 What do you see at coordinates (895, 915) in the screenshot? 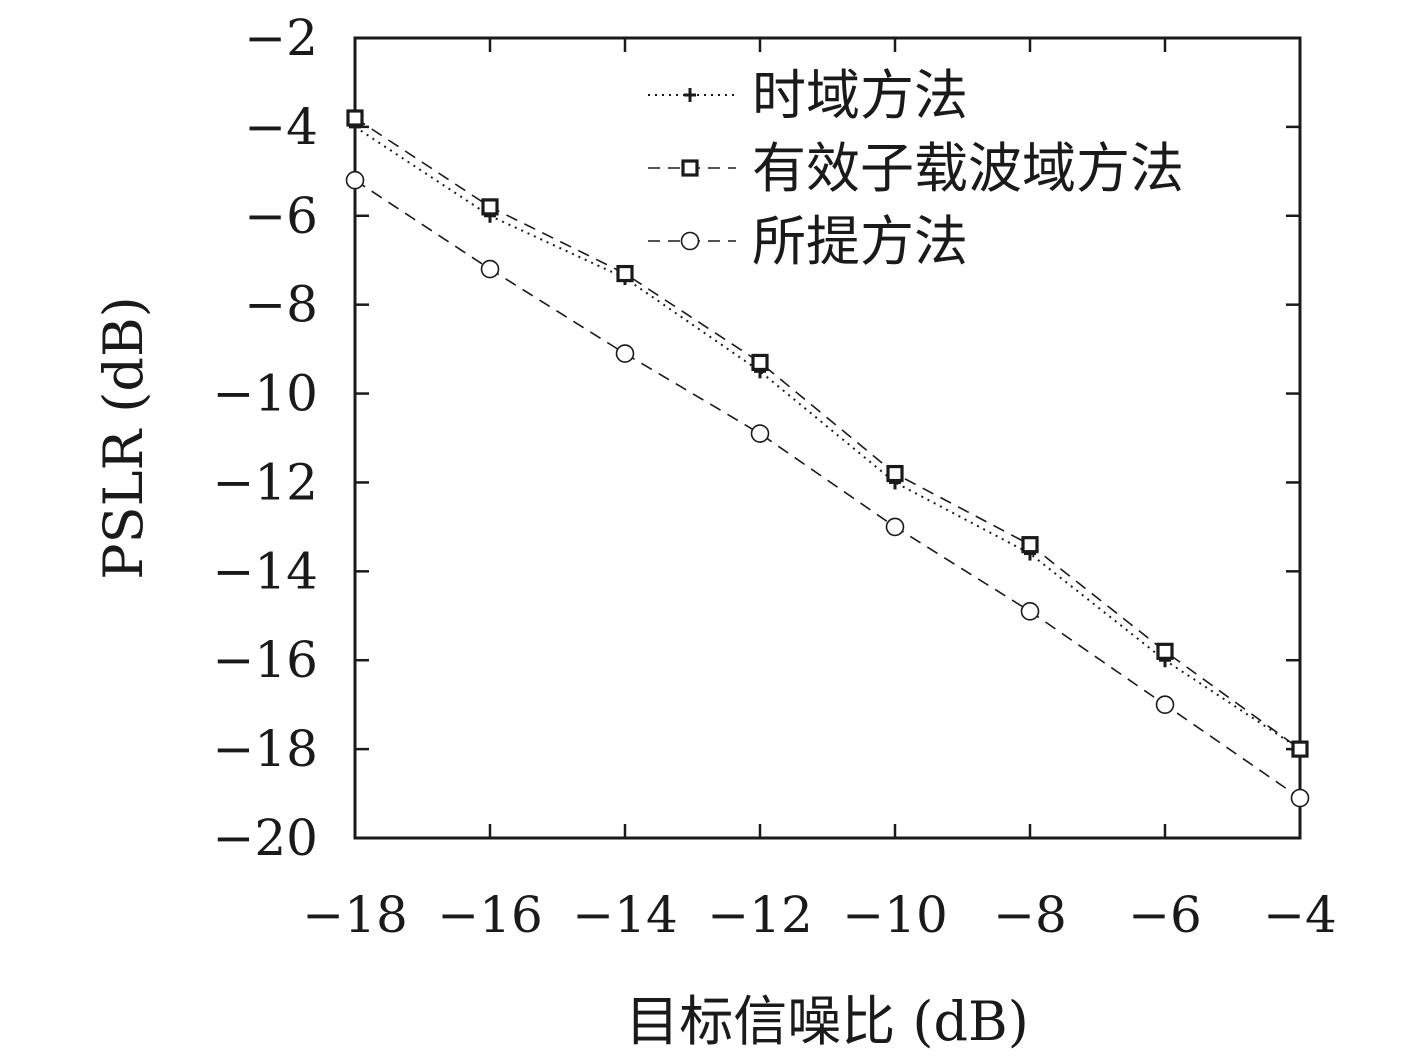
I see `x-tick-label: −10` at bounding box center [895, 915].